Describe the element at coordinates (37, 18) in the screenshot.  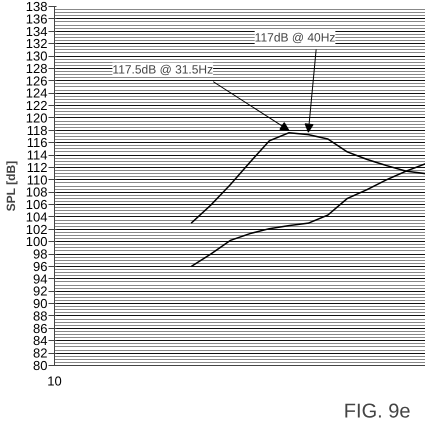
I see `y-tick-label: 136` at that location.